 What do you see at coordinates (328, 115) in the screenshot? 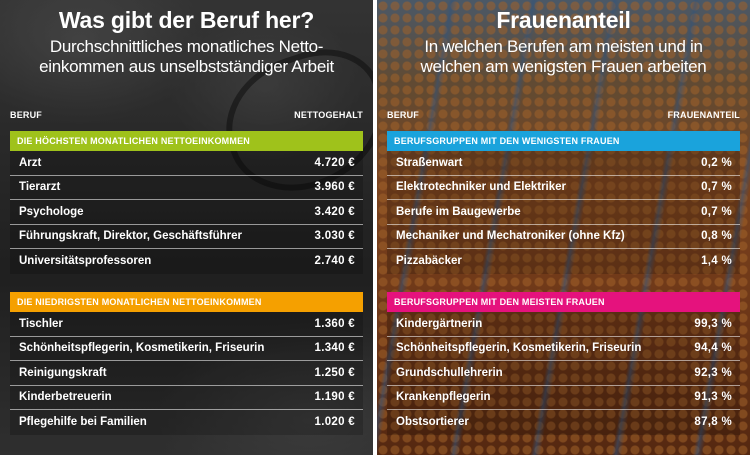
I see `column-header-nettogehalt: NETTOGEHALT` at bounding box center [328, 115].